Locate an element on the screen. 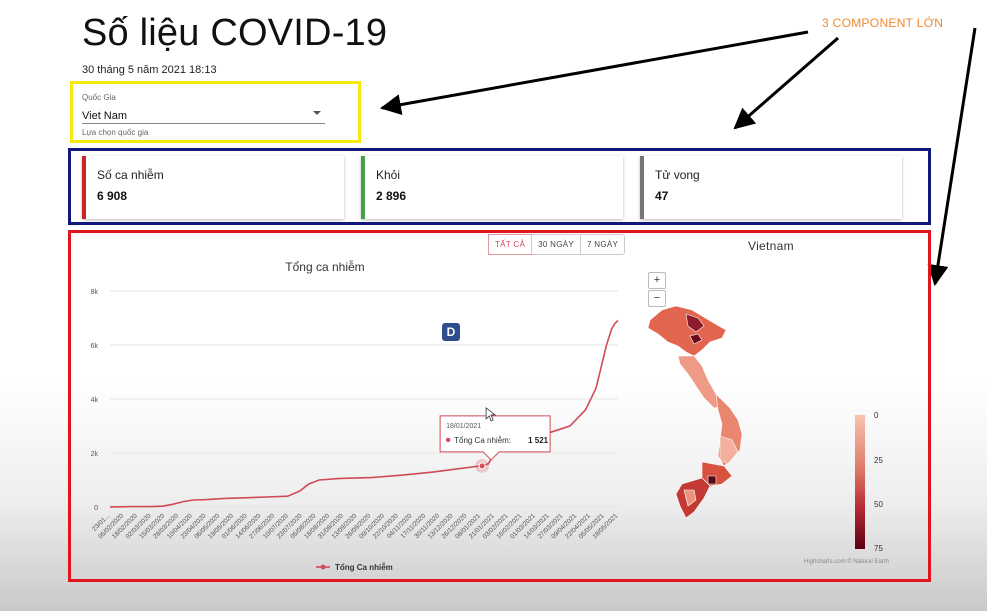  y-tick-label: 0 is located at coordinates (96, 508).